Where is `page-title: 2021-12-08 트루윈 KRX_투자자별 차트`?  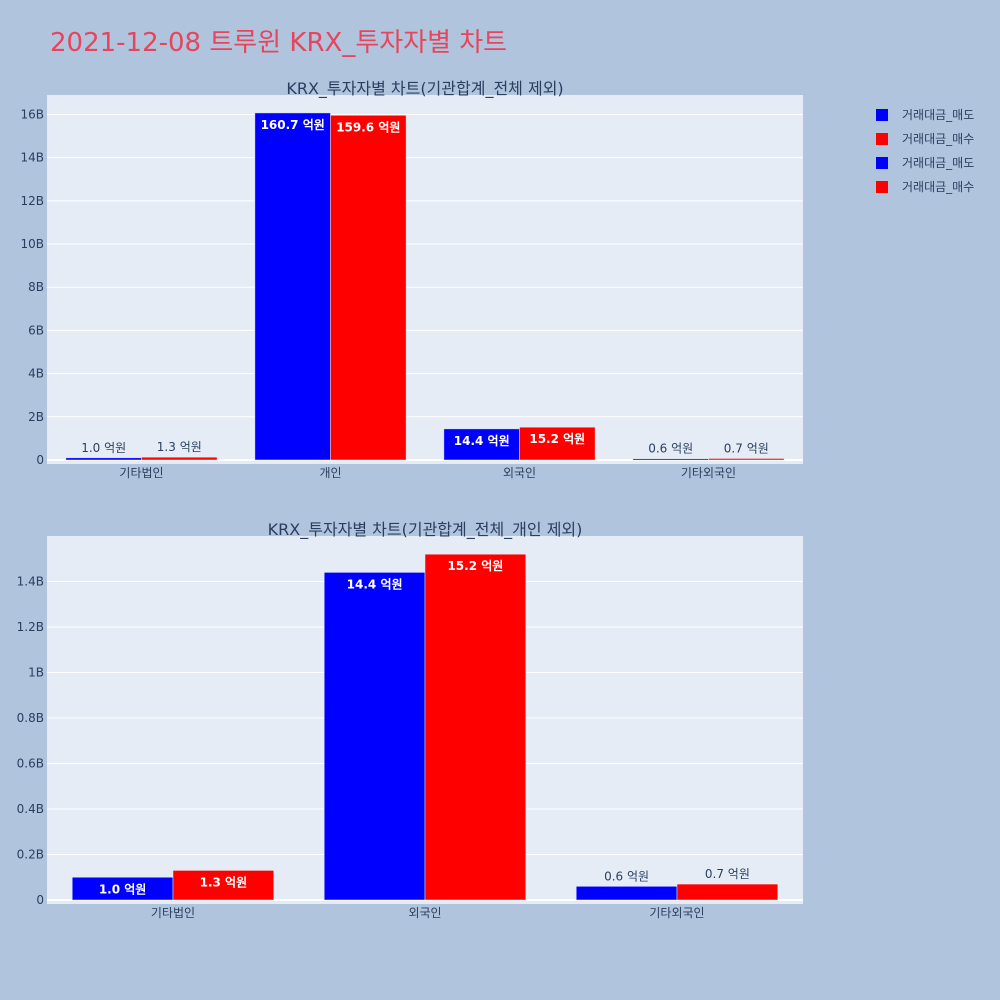 page-title: 2021-12-08 트루윈 KRX_투자자별 차트 is located at coordinates (279, 43).